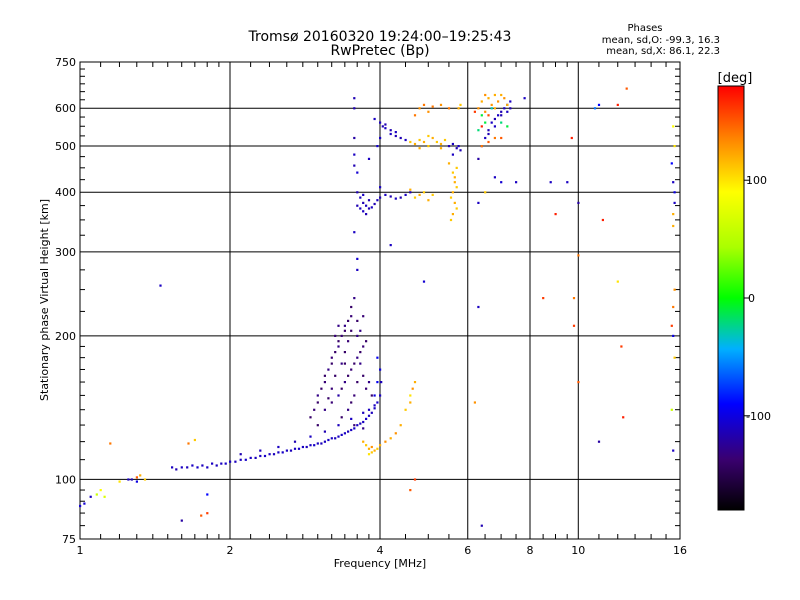 This screenshot has width=800, height=600. Describe the element at coordinates (230, 550) in the screenshot. I see `x-tick-label: 2` at that location.